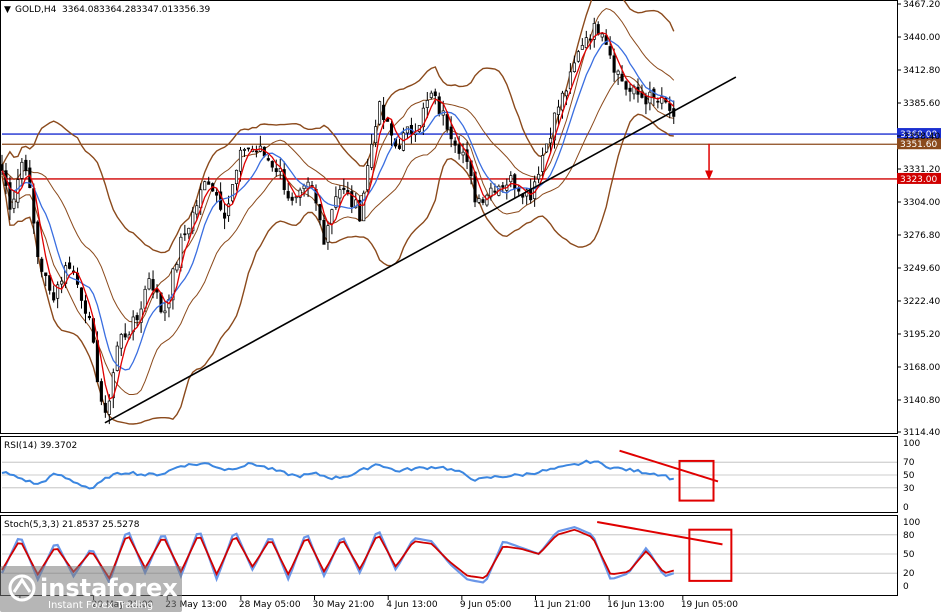 The image size is (945, 614). I want to click on rsi-panel, so click(449, 474).